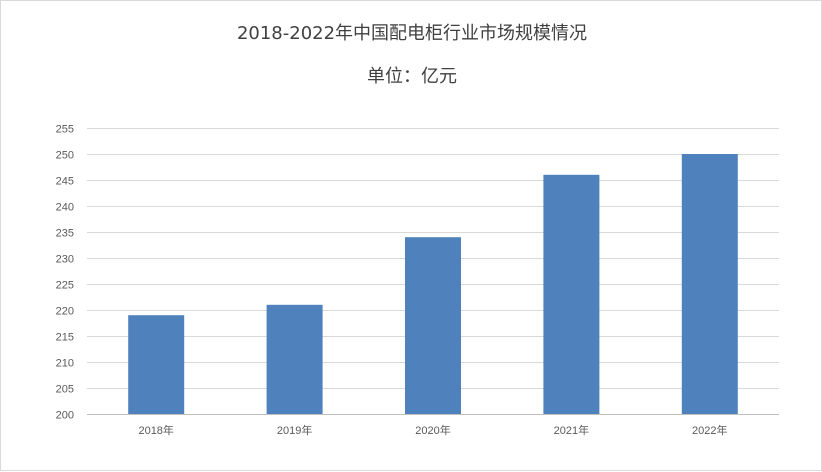 The width and height of the screenshot is (822, 472). I want to click on y-tick-label: 230, so click(65, 260).